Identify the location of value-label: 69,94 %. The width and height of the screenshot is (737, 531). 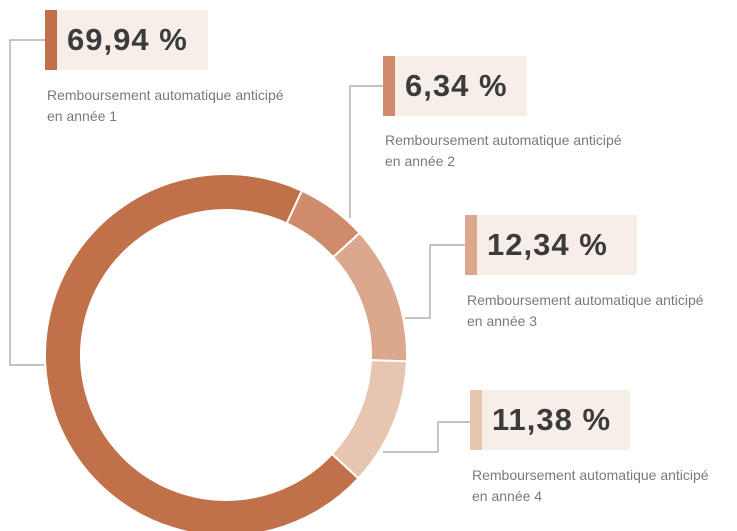
(127, 39).